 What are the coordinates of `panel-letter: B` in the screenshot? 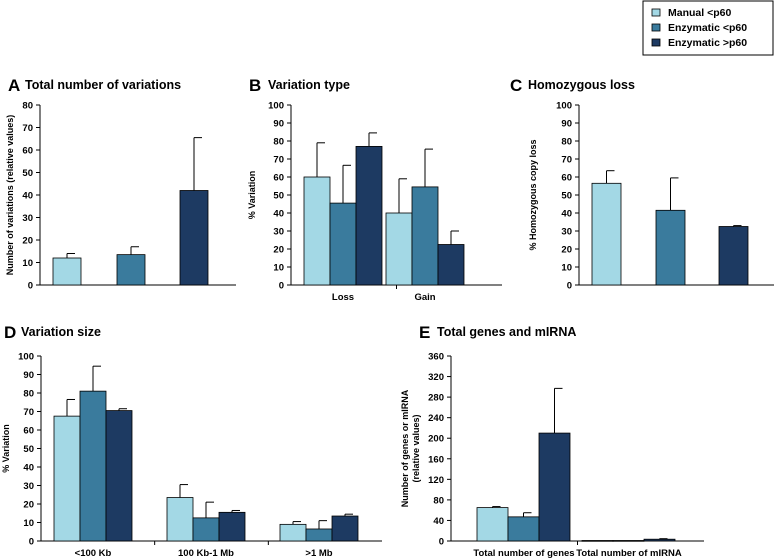 It's located at (255, 85).